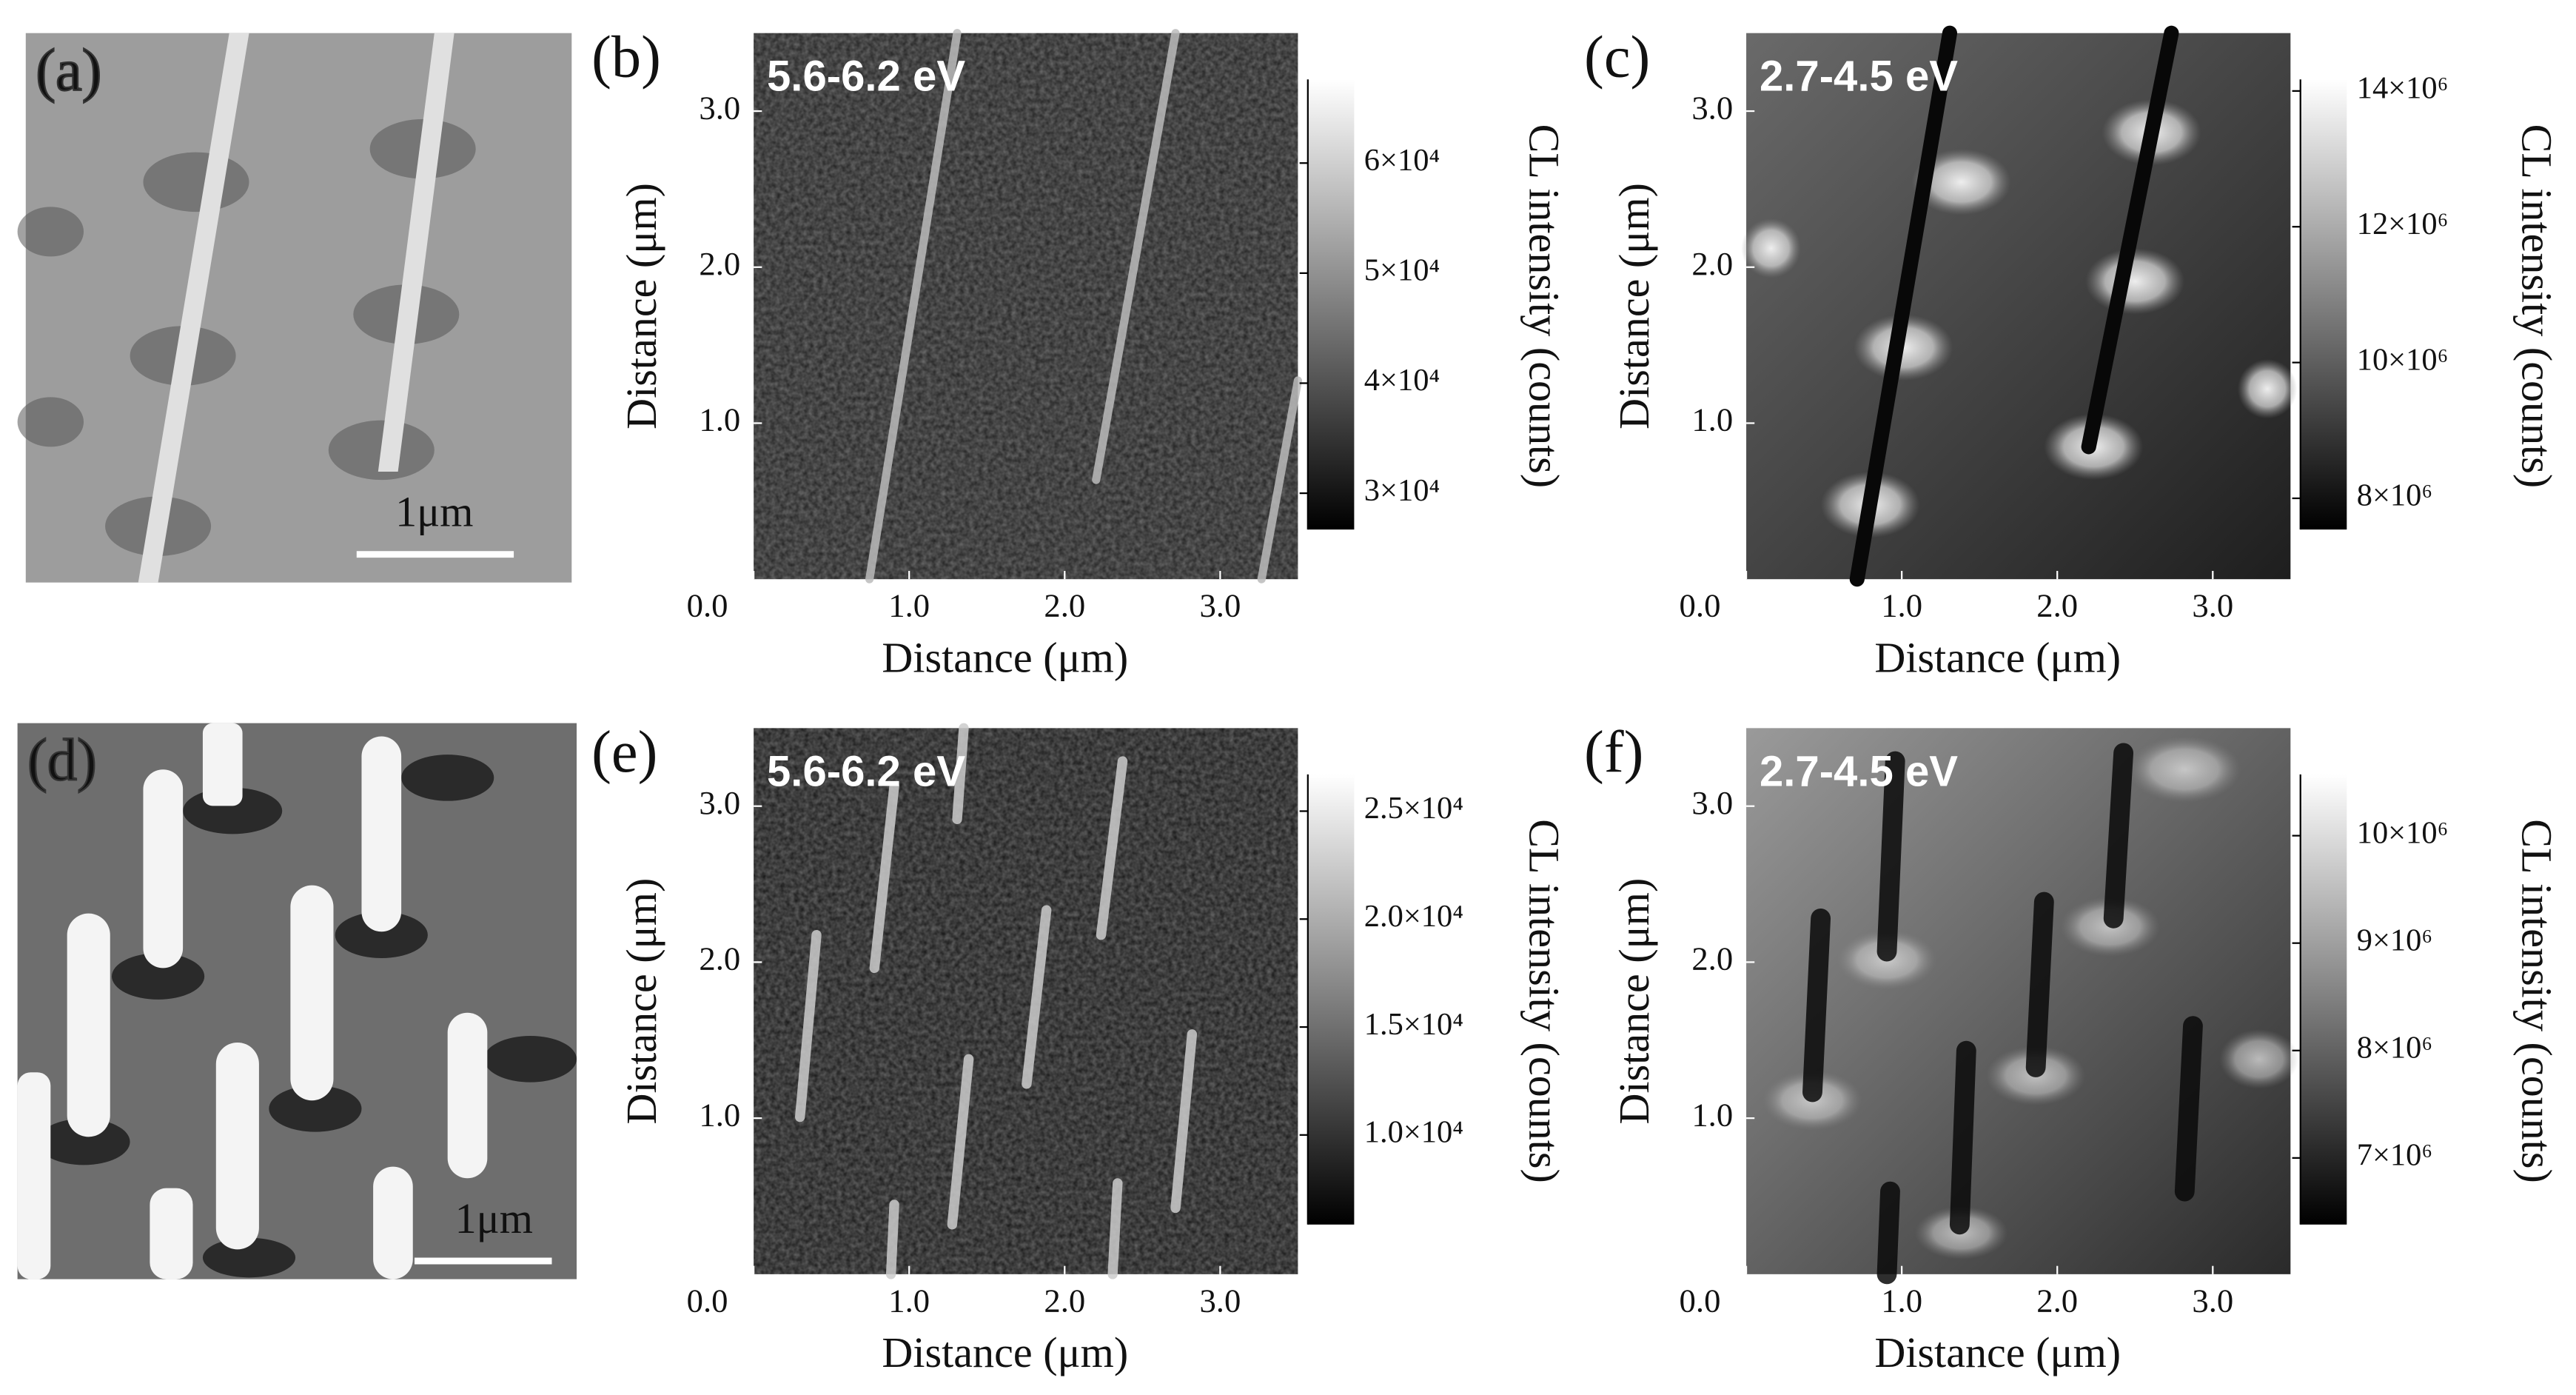  What do you see at coordinates (626, 57) in the screenshot?
I see `panel-label: (b)` at bounding box center [626, 57].